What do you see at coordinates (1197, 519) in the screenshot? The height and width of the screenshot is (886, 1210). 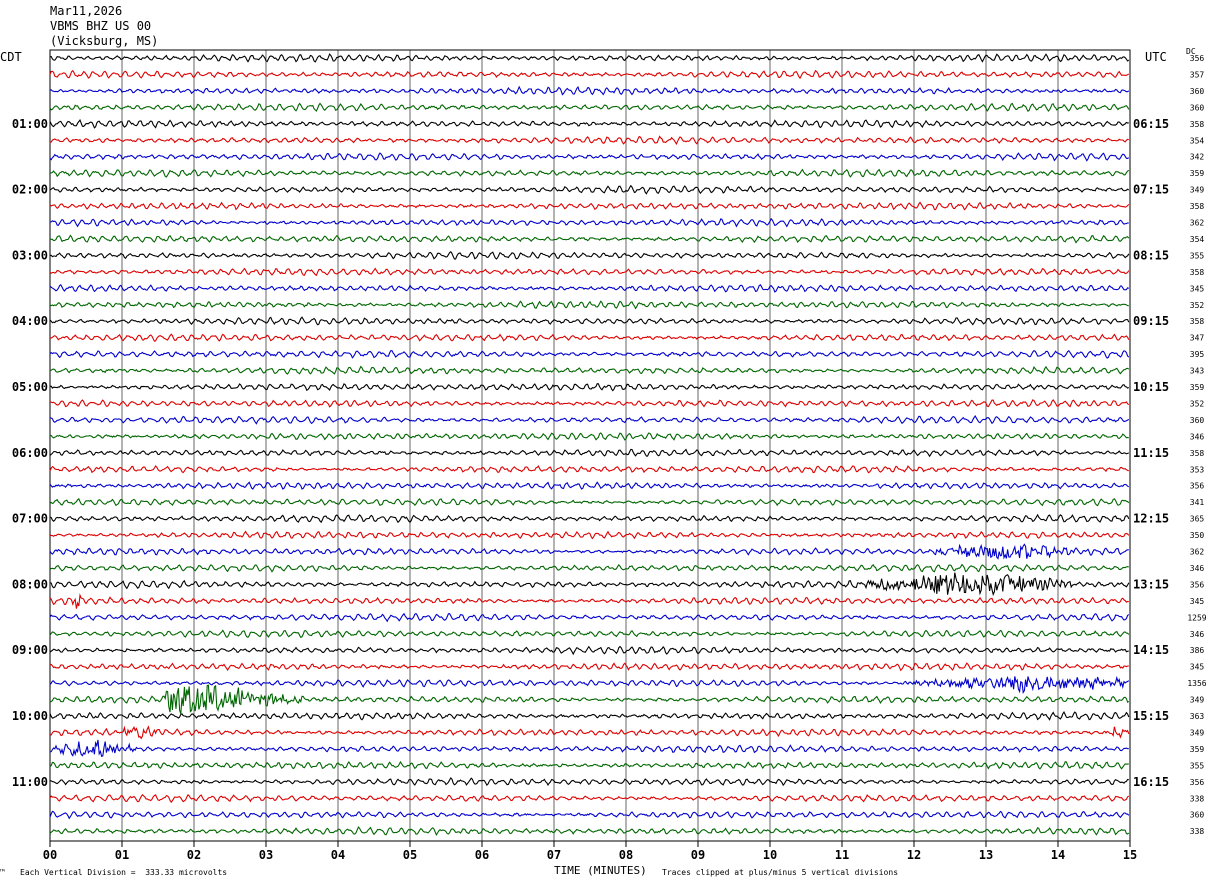 I see `dc-offset-label: 365` at bounding box center [1197, 519].